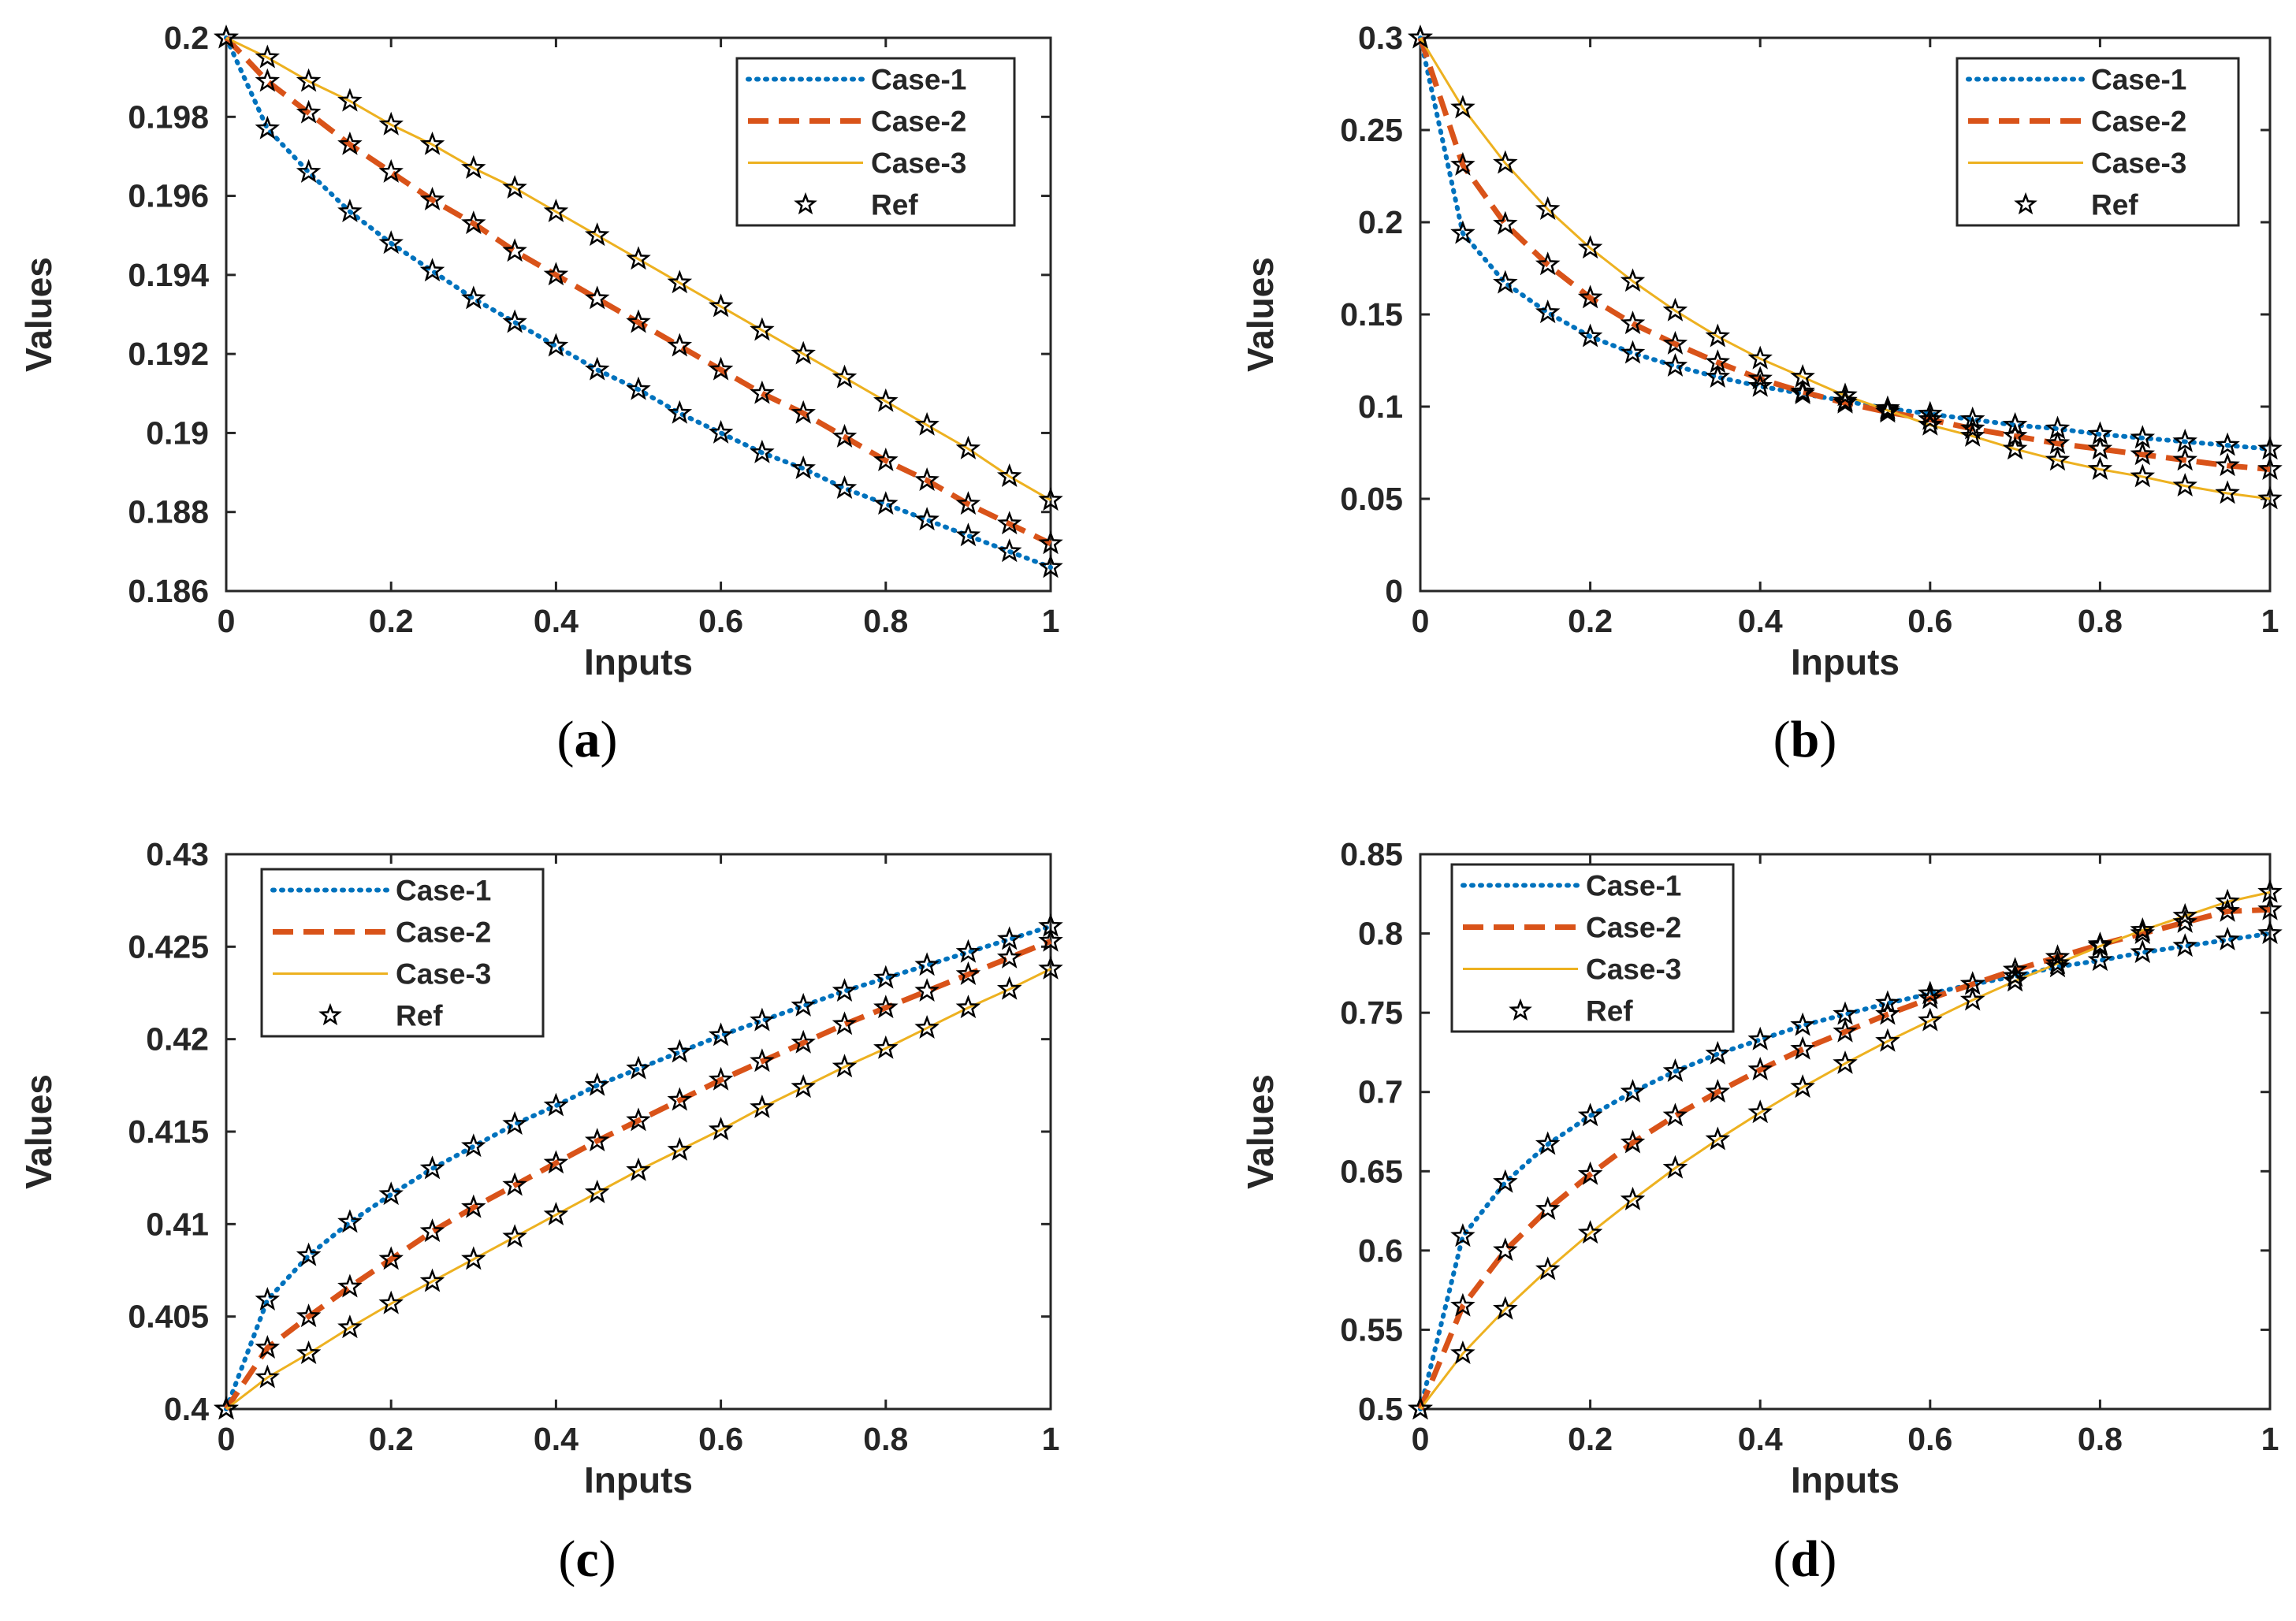  What do you see at coordinates (2270, 1439) in the screenshot?
I see `x-tick-label: 1` at bounding box center [2270, 1439].